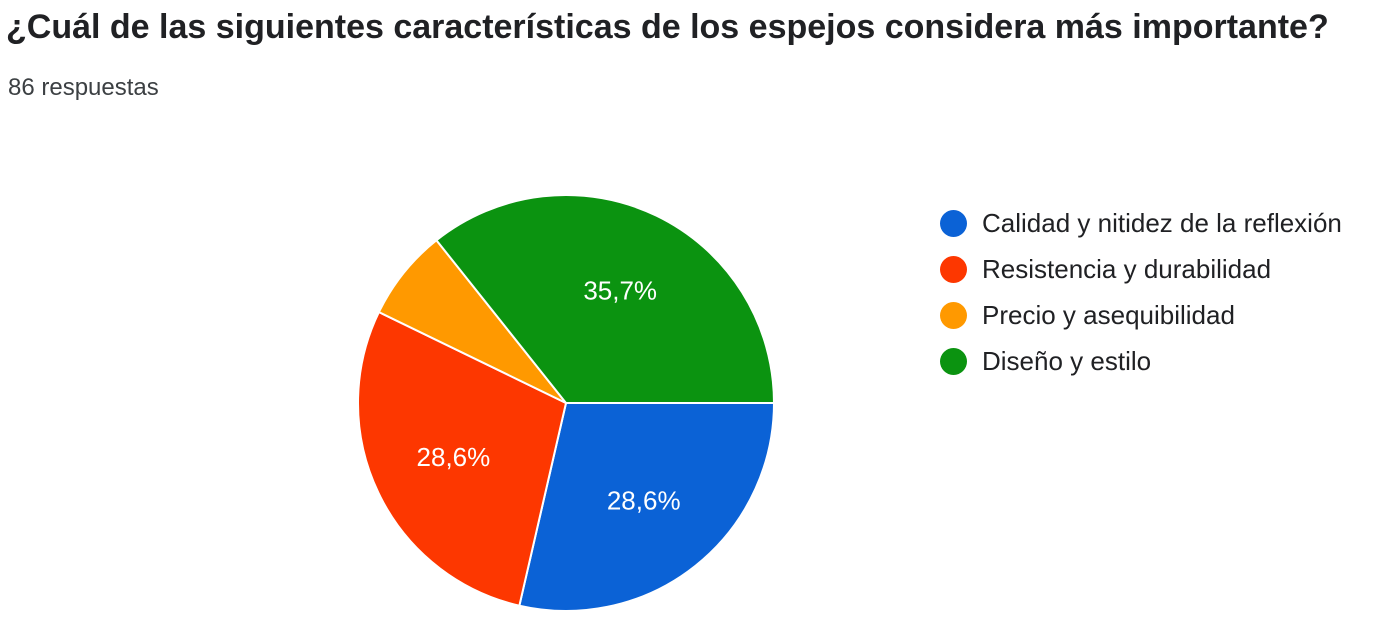  I want to click on pie-slice-resistencia-y-durabilidad, so click(462, 458).